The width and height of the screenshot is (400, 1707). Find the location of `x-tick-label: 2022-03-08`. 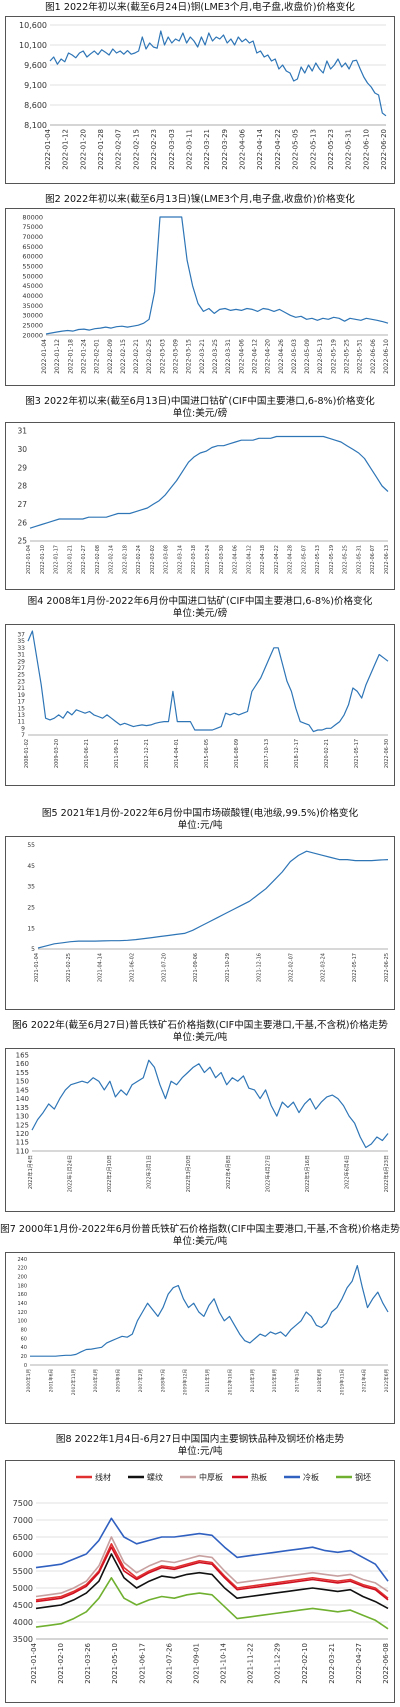

x-tick-label: 2022-03-08 is located at coordinates (167, 559).